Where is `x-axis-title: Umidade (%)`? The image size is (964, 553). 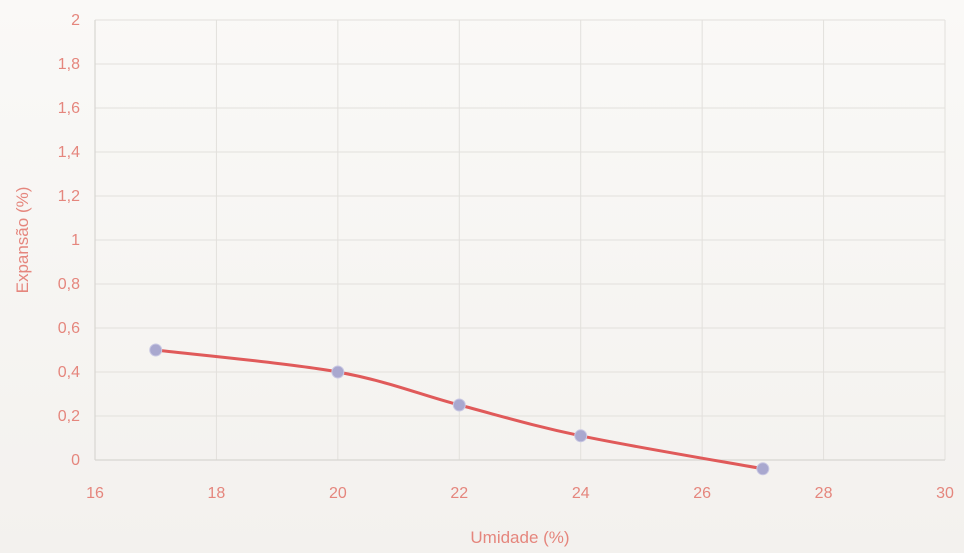
x-axis-title: Umidade (%) is located at coordinates (519, 537).